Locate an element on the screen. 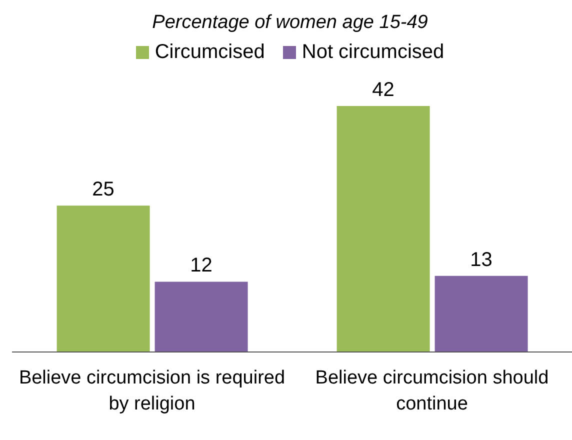 This screenshot has height=440, width=572. data-label: 25 is located at coordinates (103, 189).